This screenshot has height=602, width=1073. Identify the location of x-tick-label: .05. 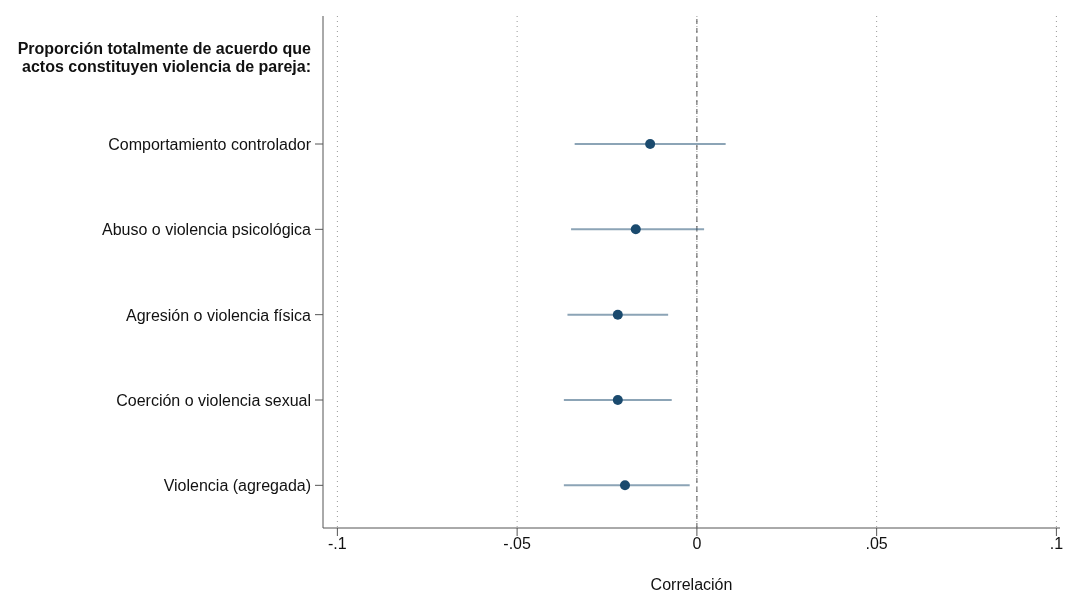
(876, 544).